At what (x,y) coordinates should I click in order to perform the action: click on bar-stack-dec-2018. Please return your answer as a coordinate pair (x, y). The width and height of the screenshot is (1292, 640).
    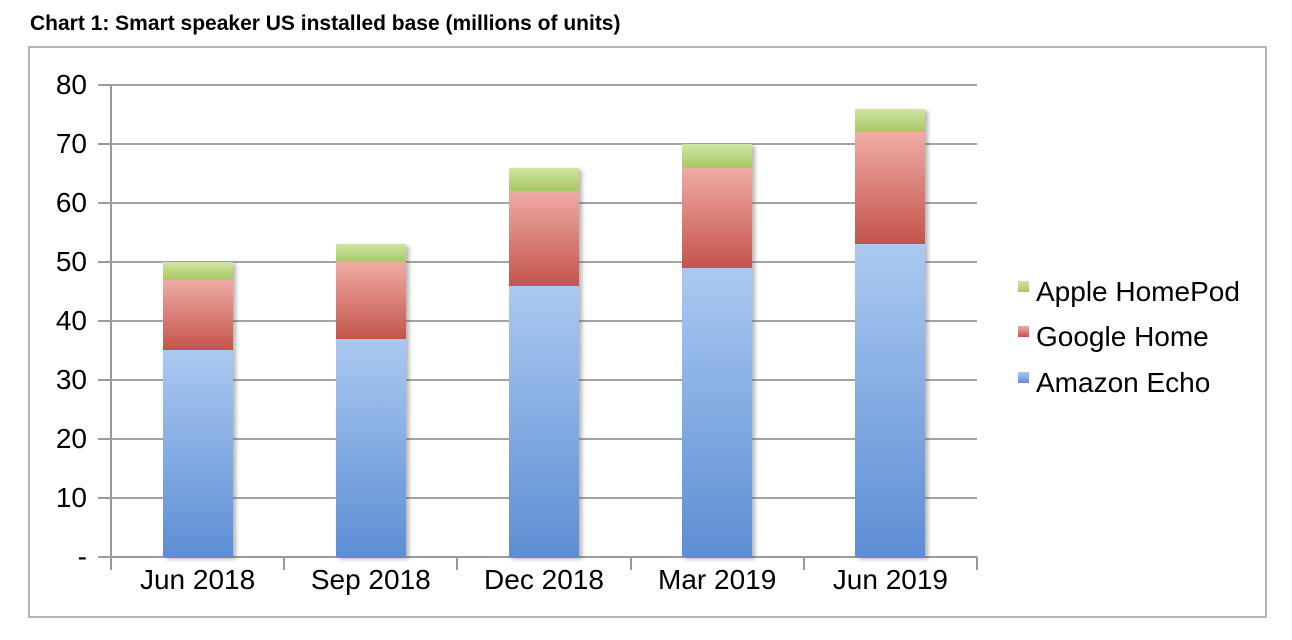
    Looking at the image, I should click on (544, 362).